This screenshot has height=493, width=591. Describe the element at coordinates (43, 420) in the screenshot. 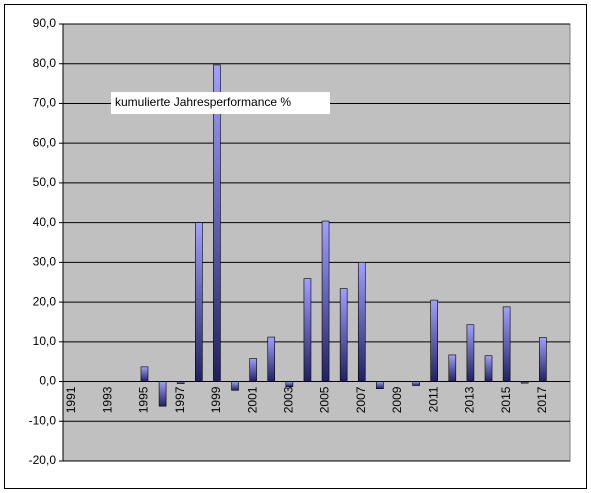

I see `y-tick-label: -10,0` at that location.